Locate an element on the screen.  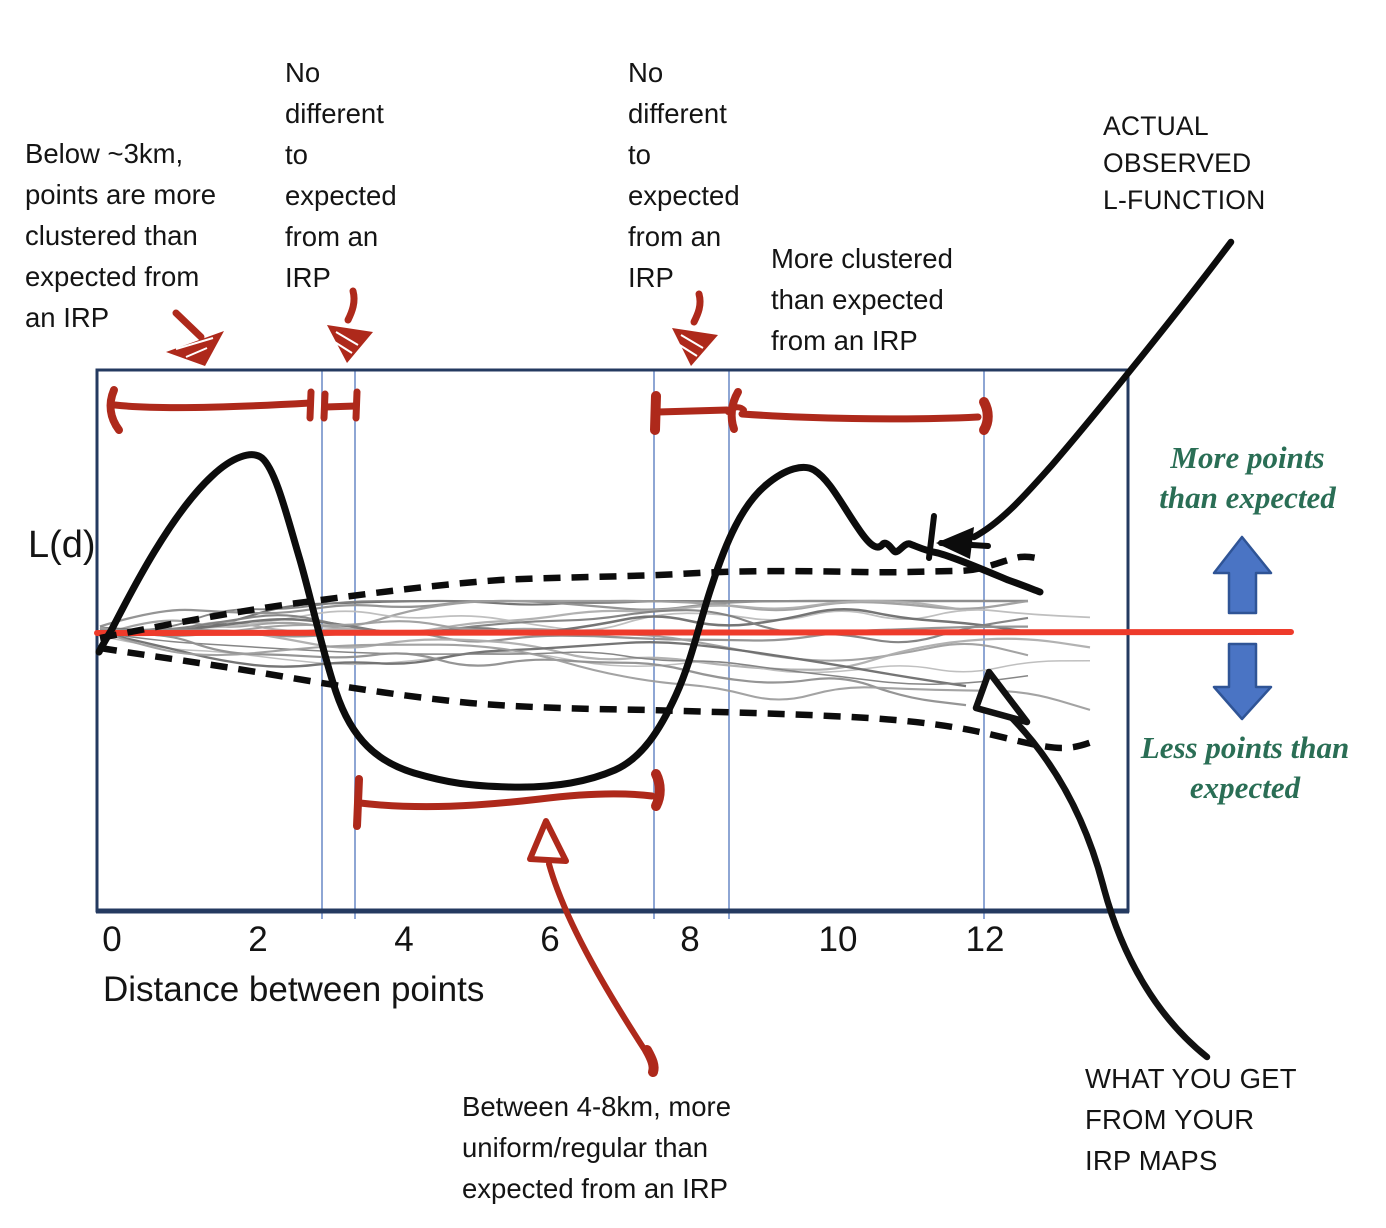
annotation-arrow-irp-maps is located at coordinates (1091, 864).